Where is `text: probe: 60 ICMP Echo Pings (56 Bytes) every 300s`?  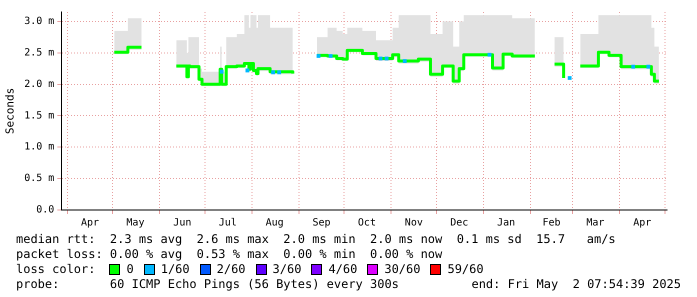 text: probe: 60 ICMP Echo Pings (56 Bytes) every 300s is located at coordinates (207, 284).